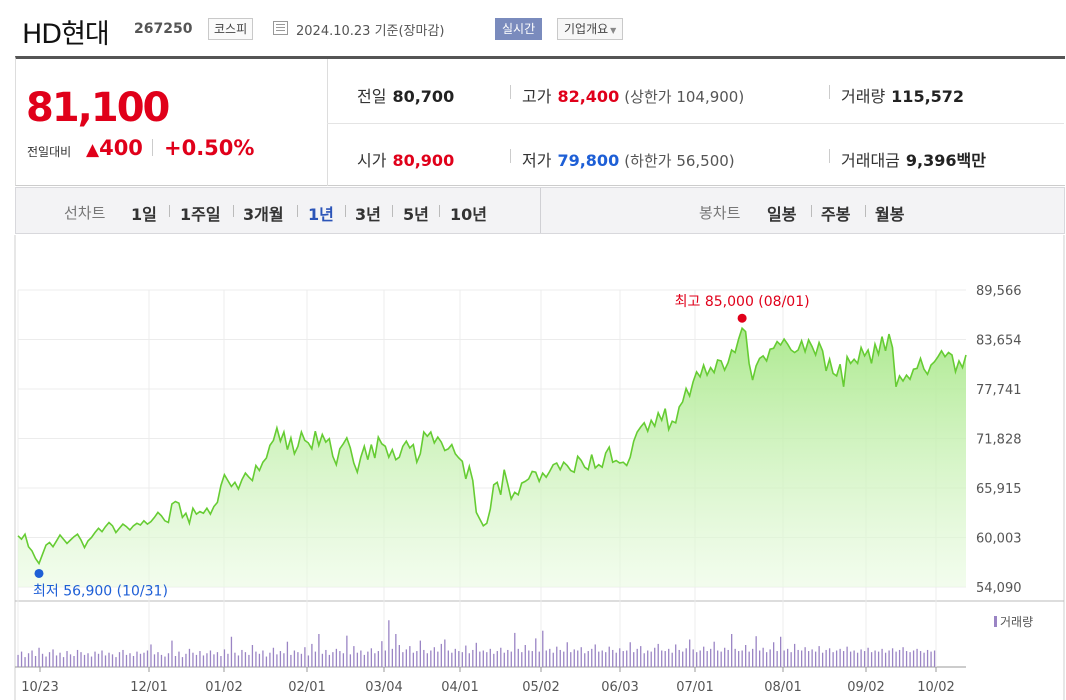 The image size is (1066, 700). What do you see at coordinates (537, 160) in the screenshot?
I see `low-label: 저가` at bounding box center [537, 160].